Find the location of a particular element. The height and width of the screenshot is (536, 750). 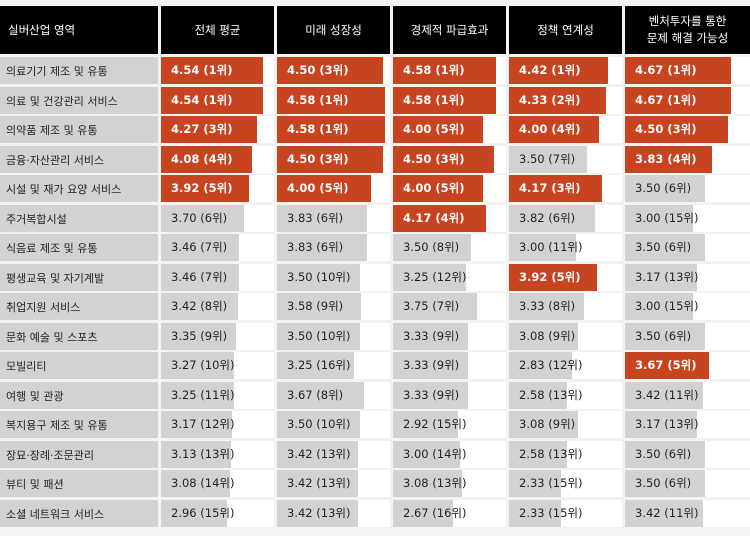

value-label-venture-solvability: 3.00 (15위) is located at coordinates (667, 218).